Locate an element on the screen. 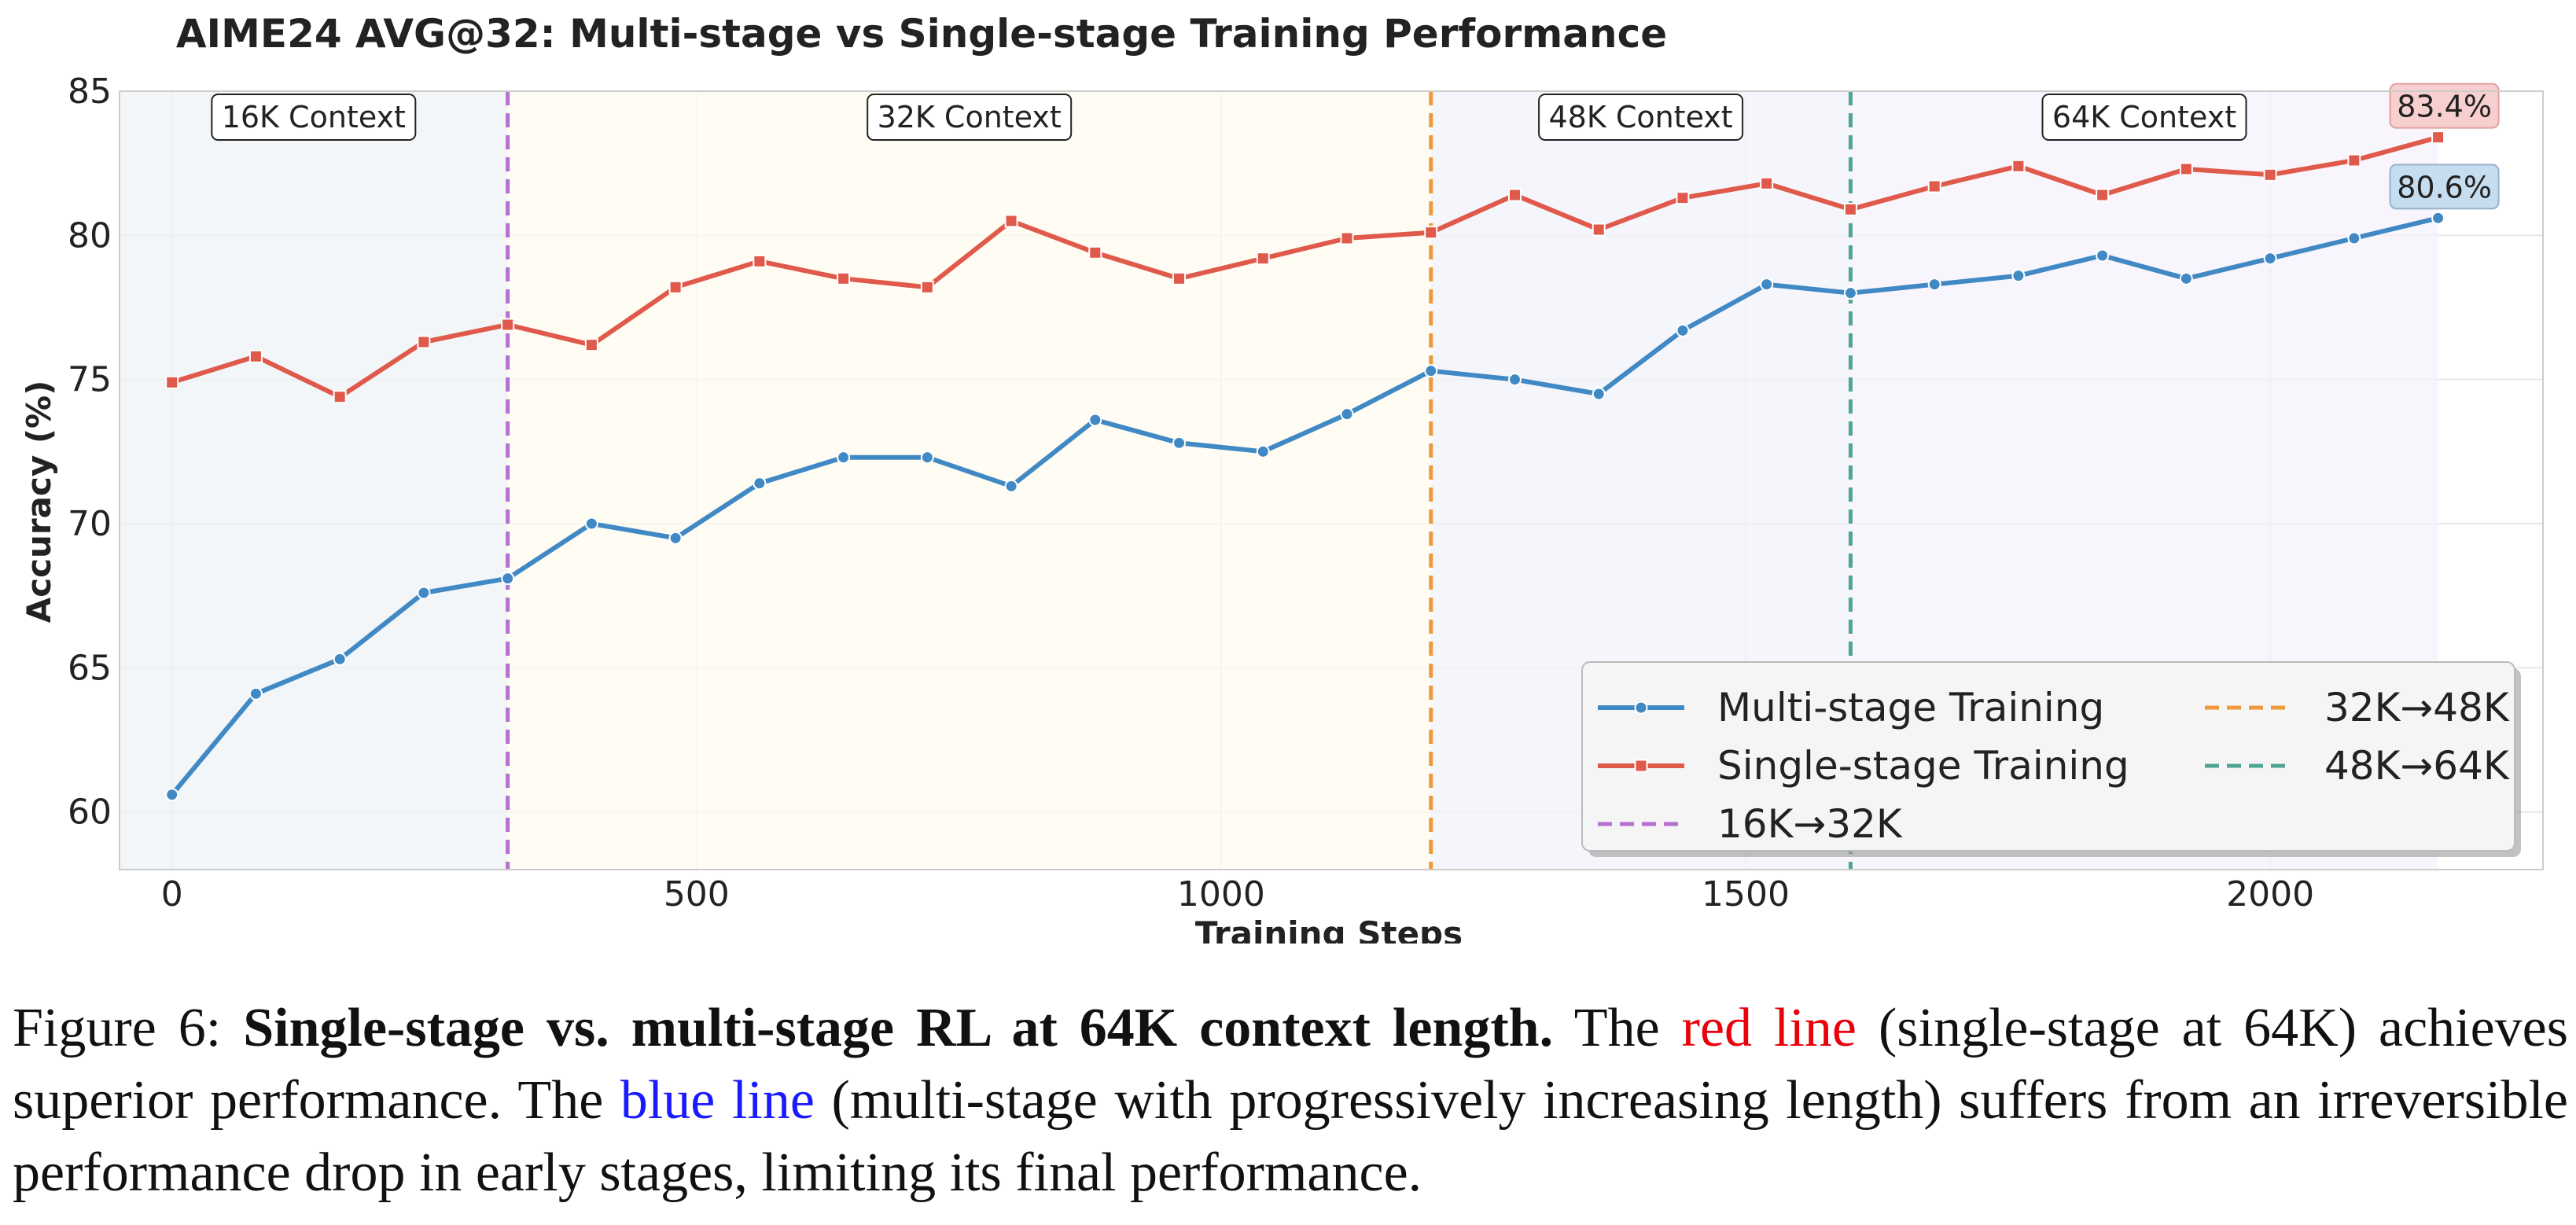 The image size is (2576, 1225). stage-label-box is located at coordinates (314, 117).